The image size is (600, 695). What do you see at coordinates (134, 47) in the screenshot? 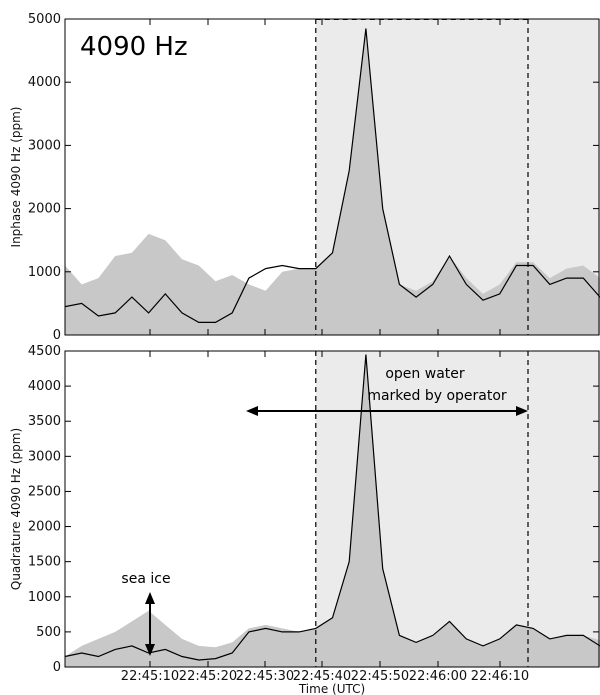
I see `frequency-label: 4090 Hz` at bounding box center [134, 47].